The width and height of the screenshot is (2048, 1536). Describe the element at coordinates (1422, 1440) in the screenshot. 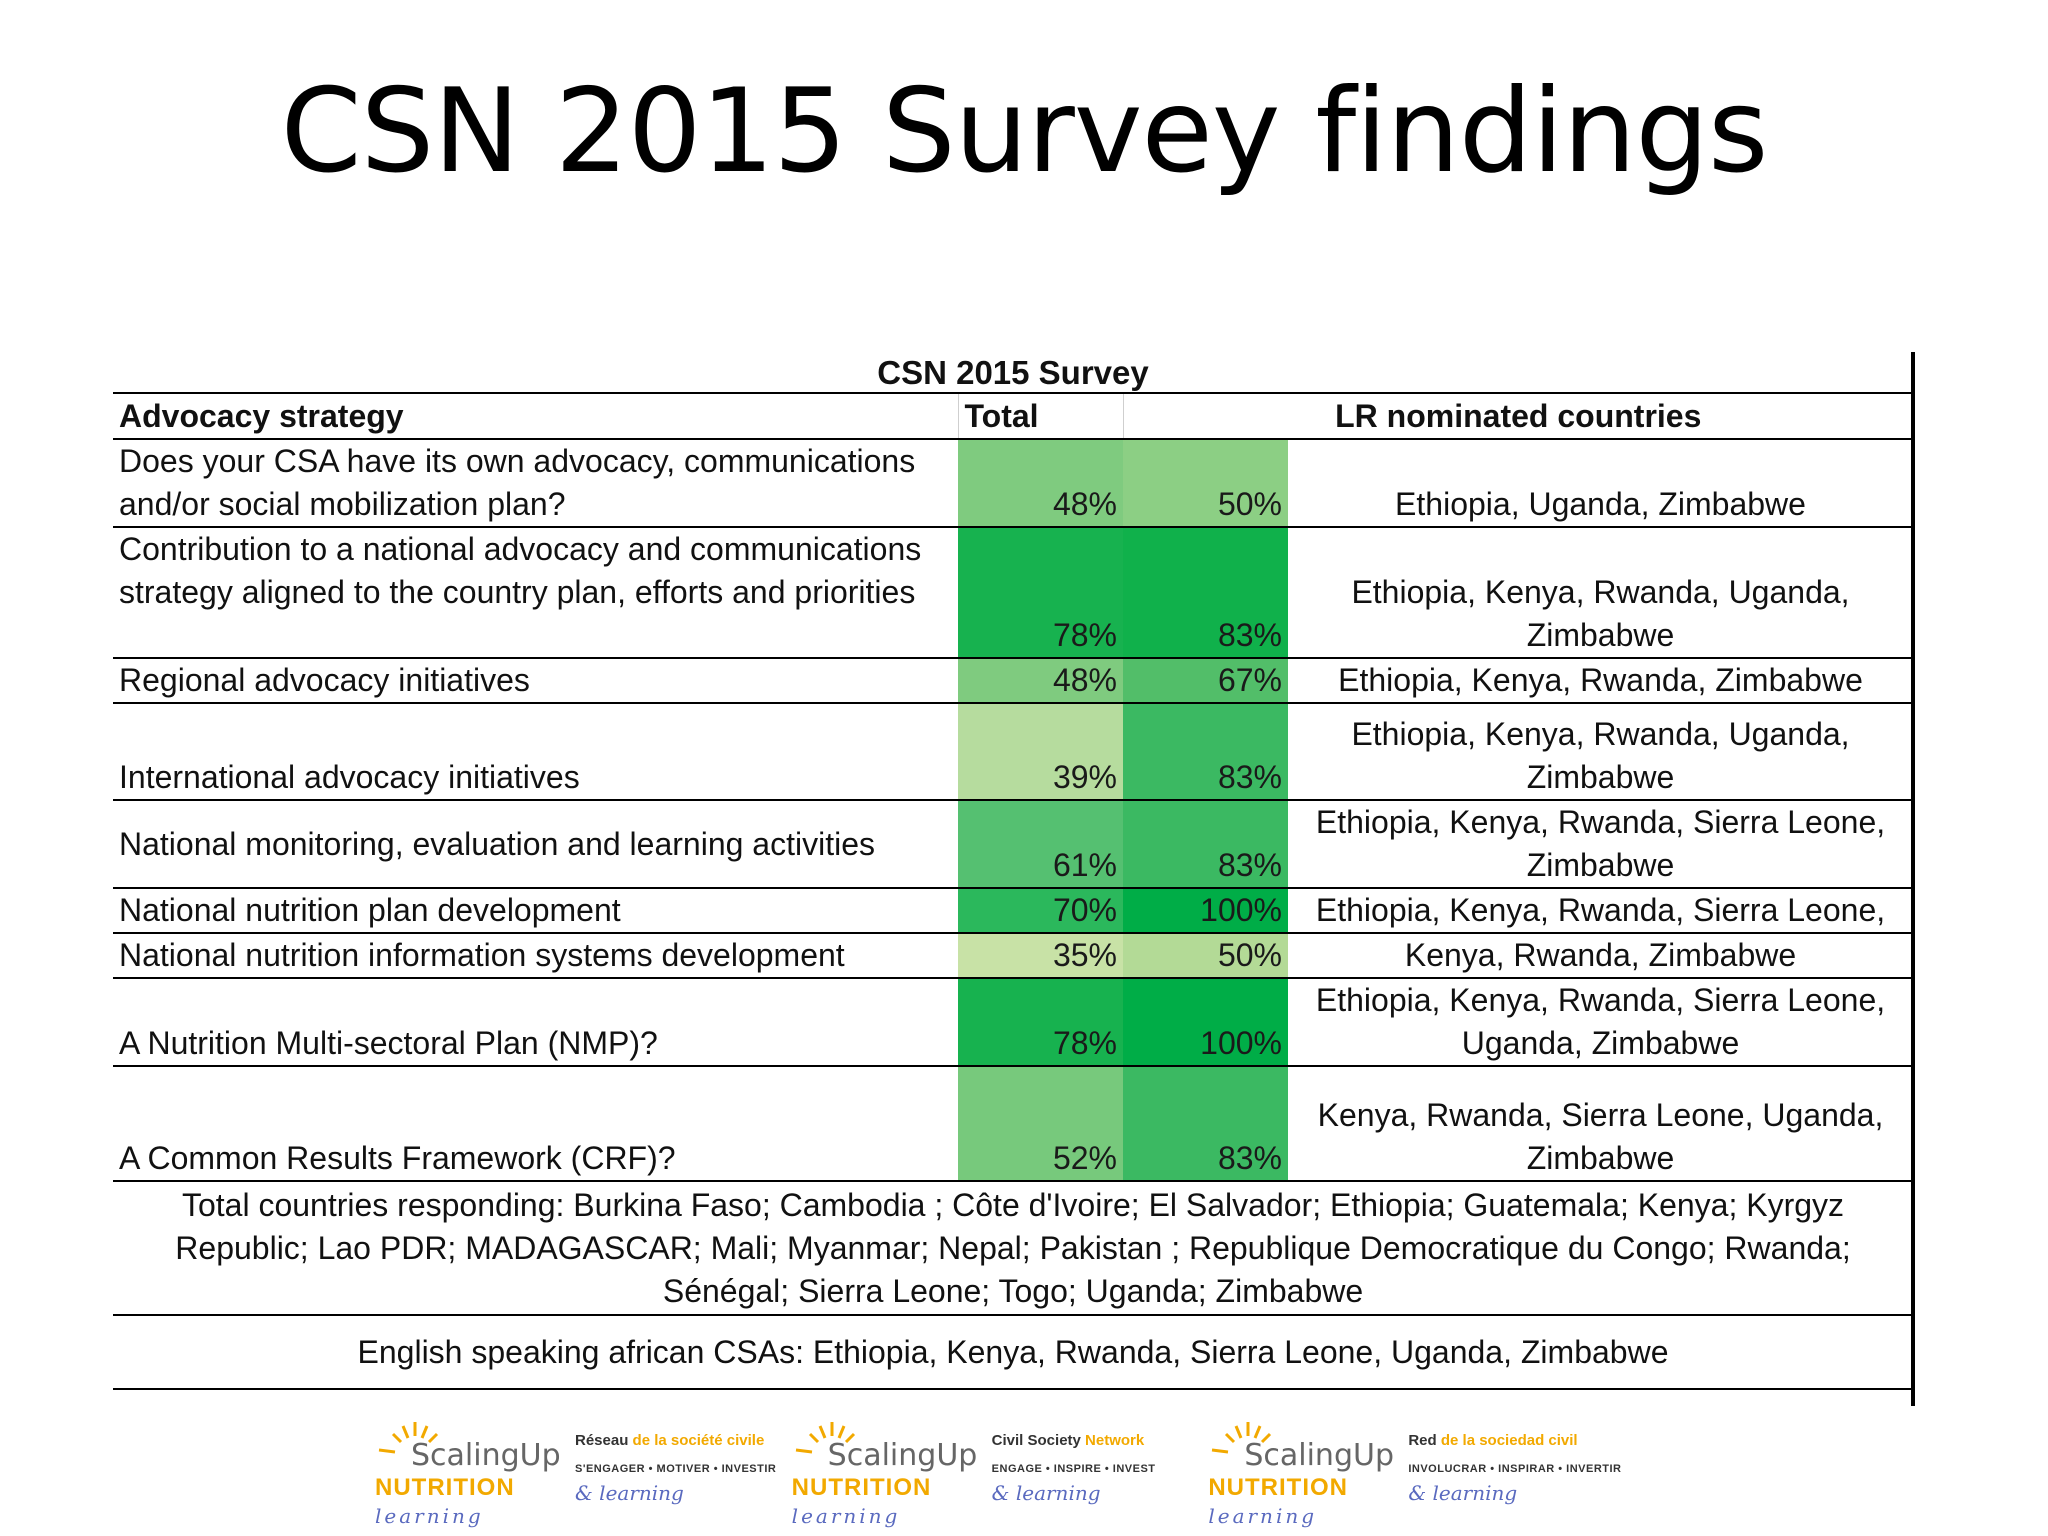

I see `network-name-bold: Red` at that location.